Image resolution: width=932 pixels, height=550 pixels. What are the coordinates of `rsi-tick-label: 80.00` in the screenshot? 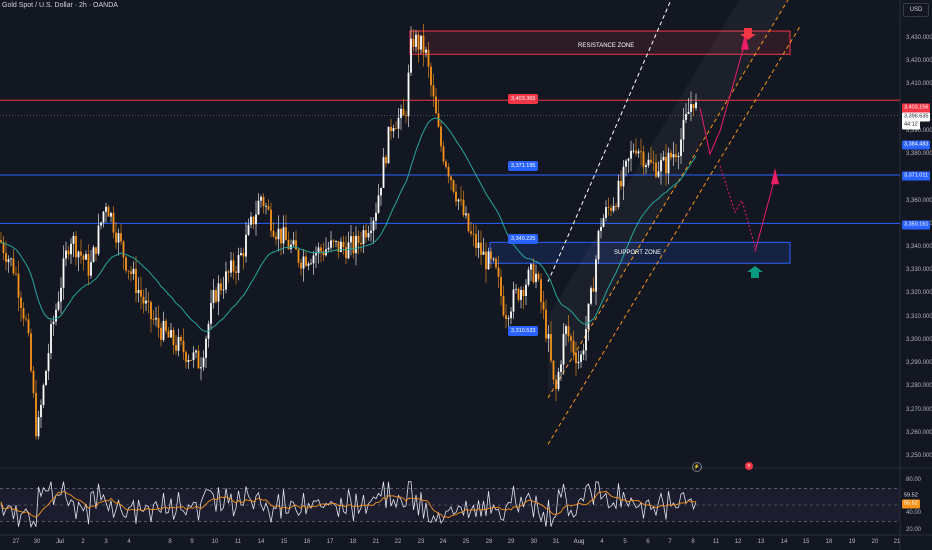 It's located at (914, 480).